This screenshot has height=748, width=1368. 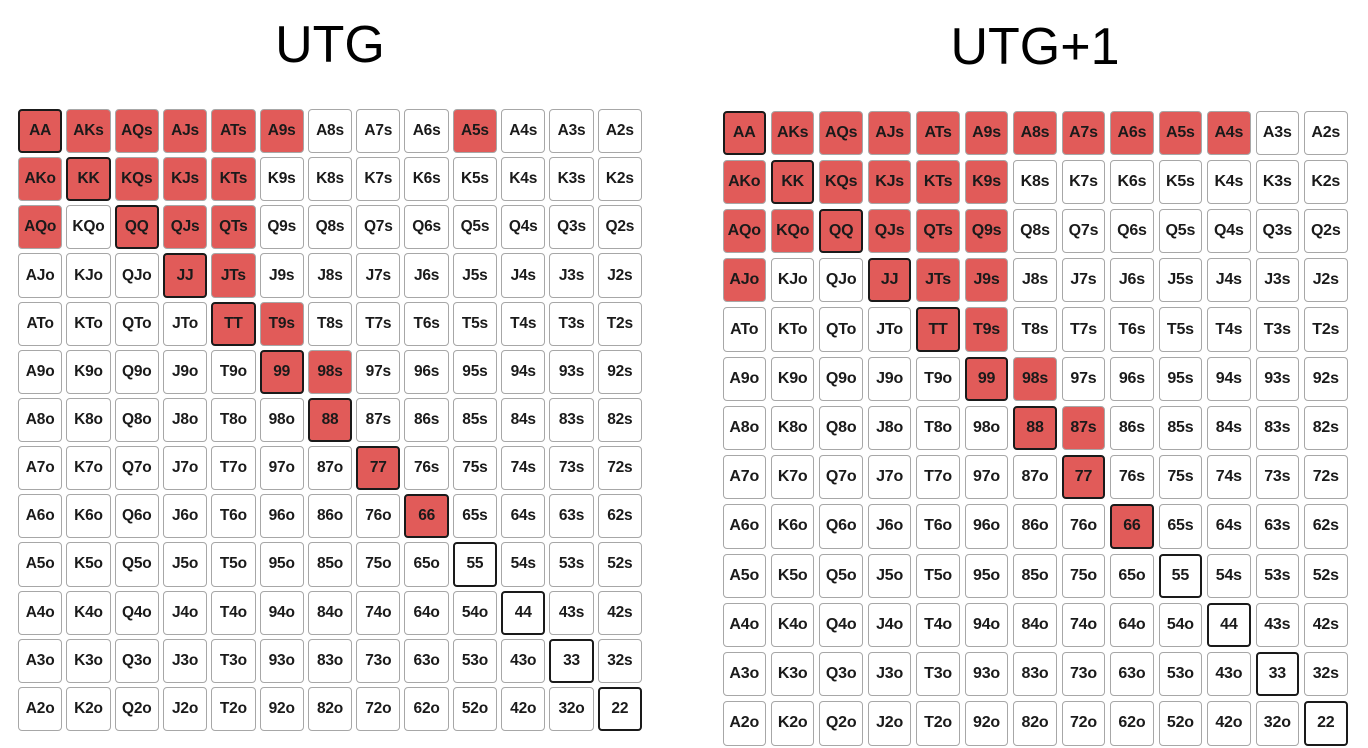 What do you see at coordinates (1083, 132) in the screenshot?
I see `hand-cell-a7s: A7s` at bounding box center [1083, 132].